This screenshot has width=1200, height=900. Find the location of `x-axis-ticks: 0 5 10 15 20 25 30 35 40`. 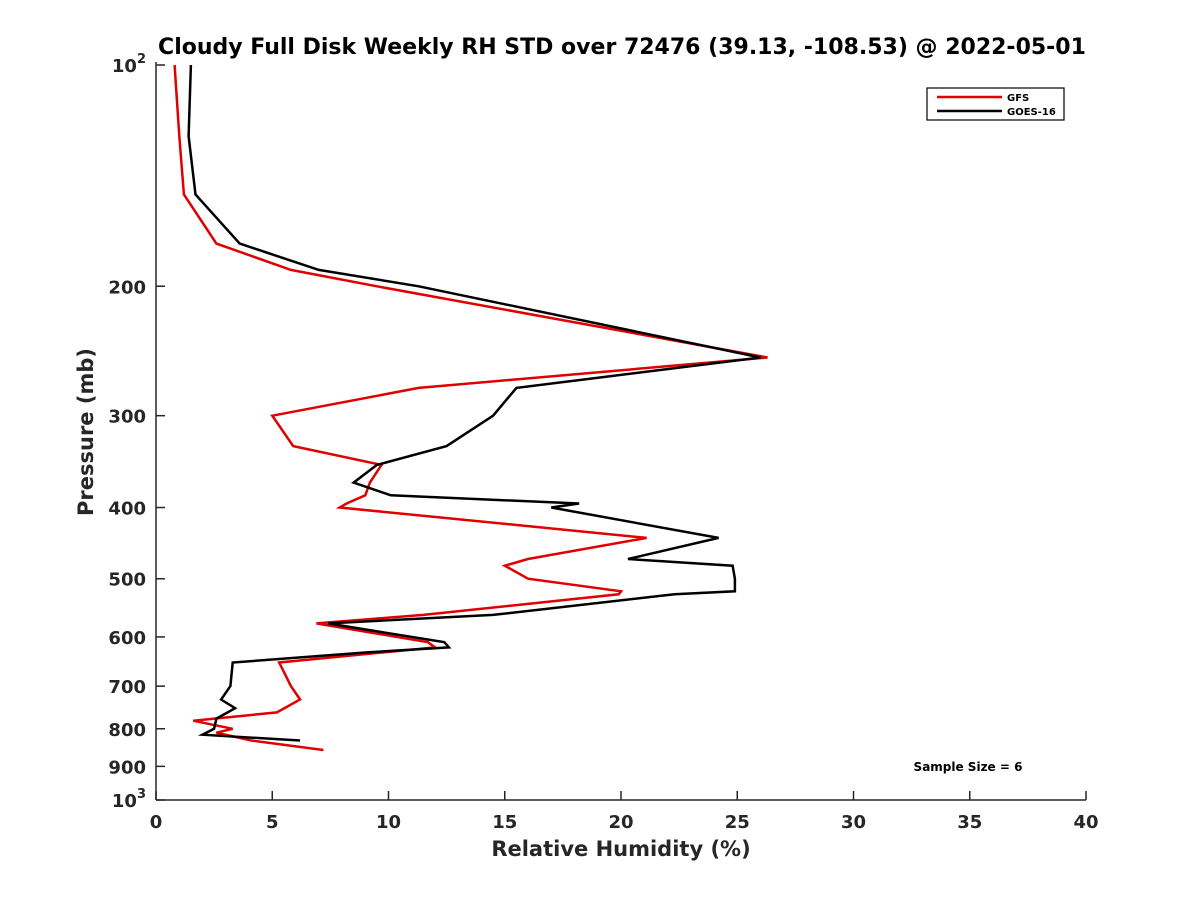

x-axis-ticks: 0 5 10 15 20 25 30 35 40 is located at coordinates (624, 812).